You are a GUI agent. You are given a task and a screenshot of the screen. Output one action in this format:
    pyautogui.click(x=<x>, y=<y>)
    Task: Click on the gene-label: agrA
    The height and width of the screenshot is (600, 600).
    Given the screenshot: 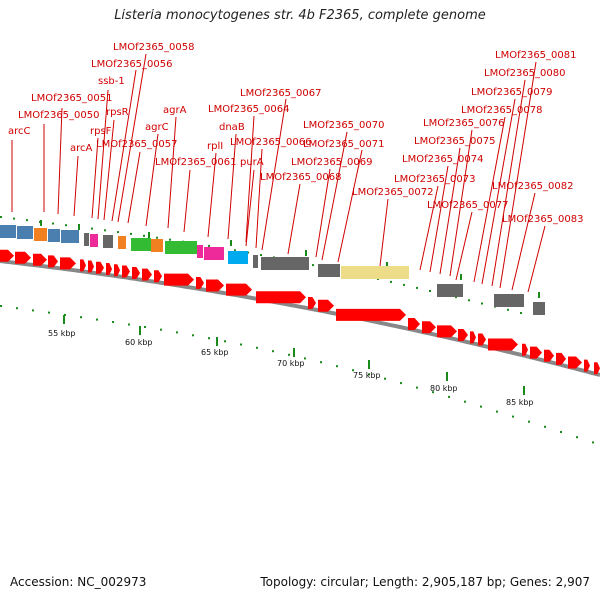 What is the action you would take?
    pyautogui.click(x=175, y=110)
    